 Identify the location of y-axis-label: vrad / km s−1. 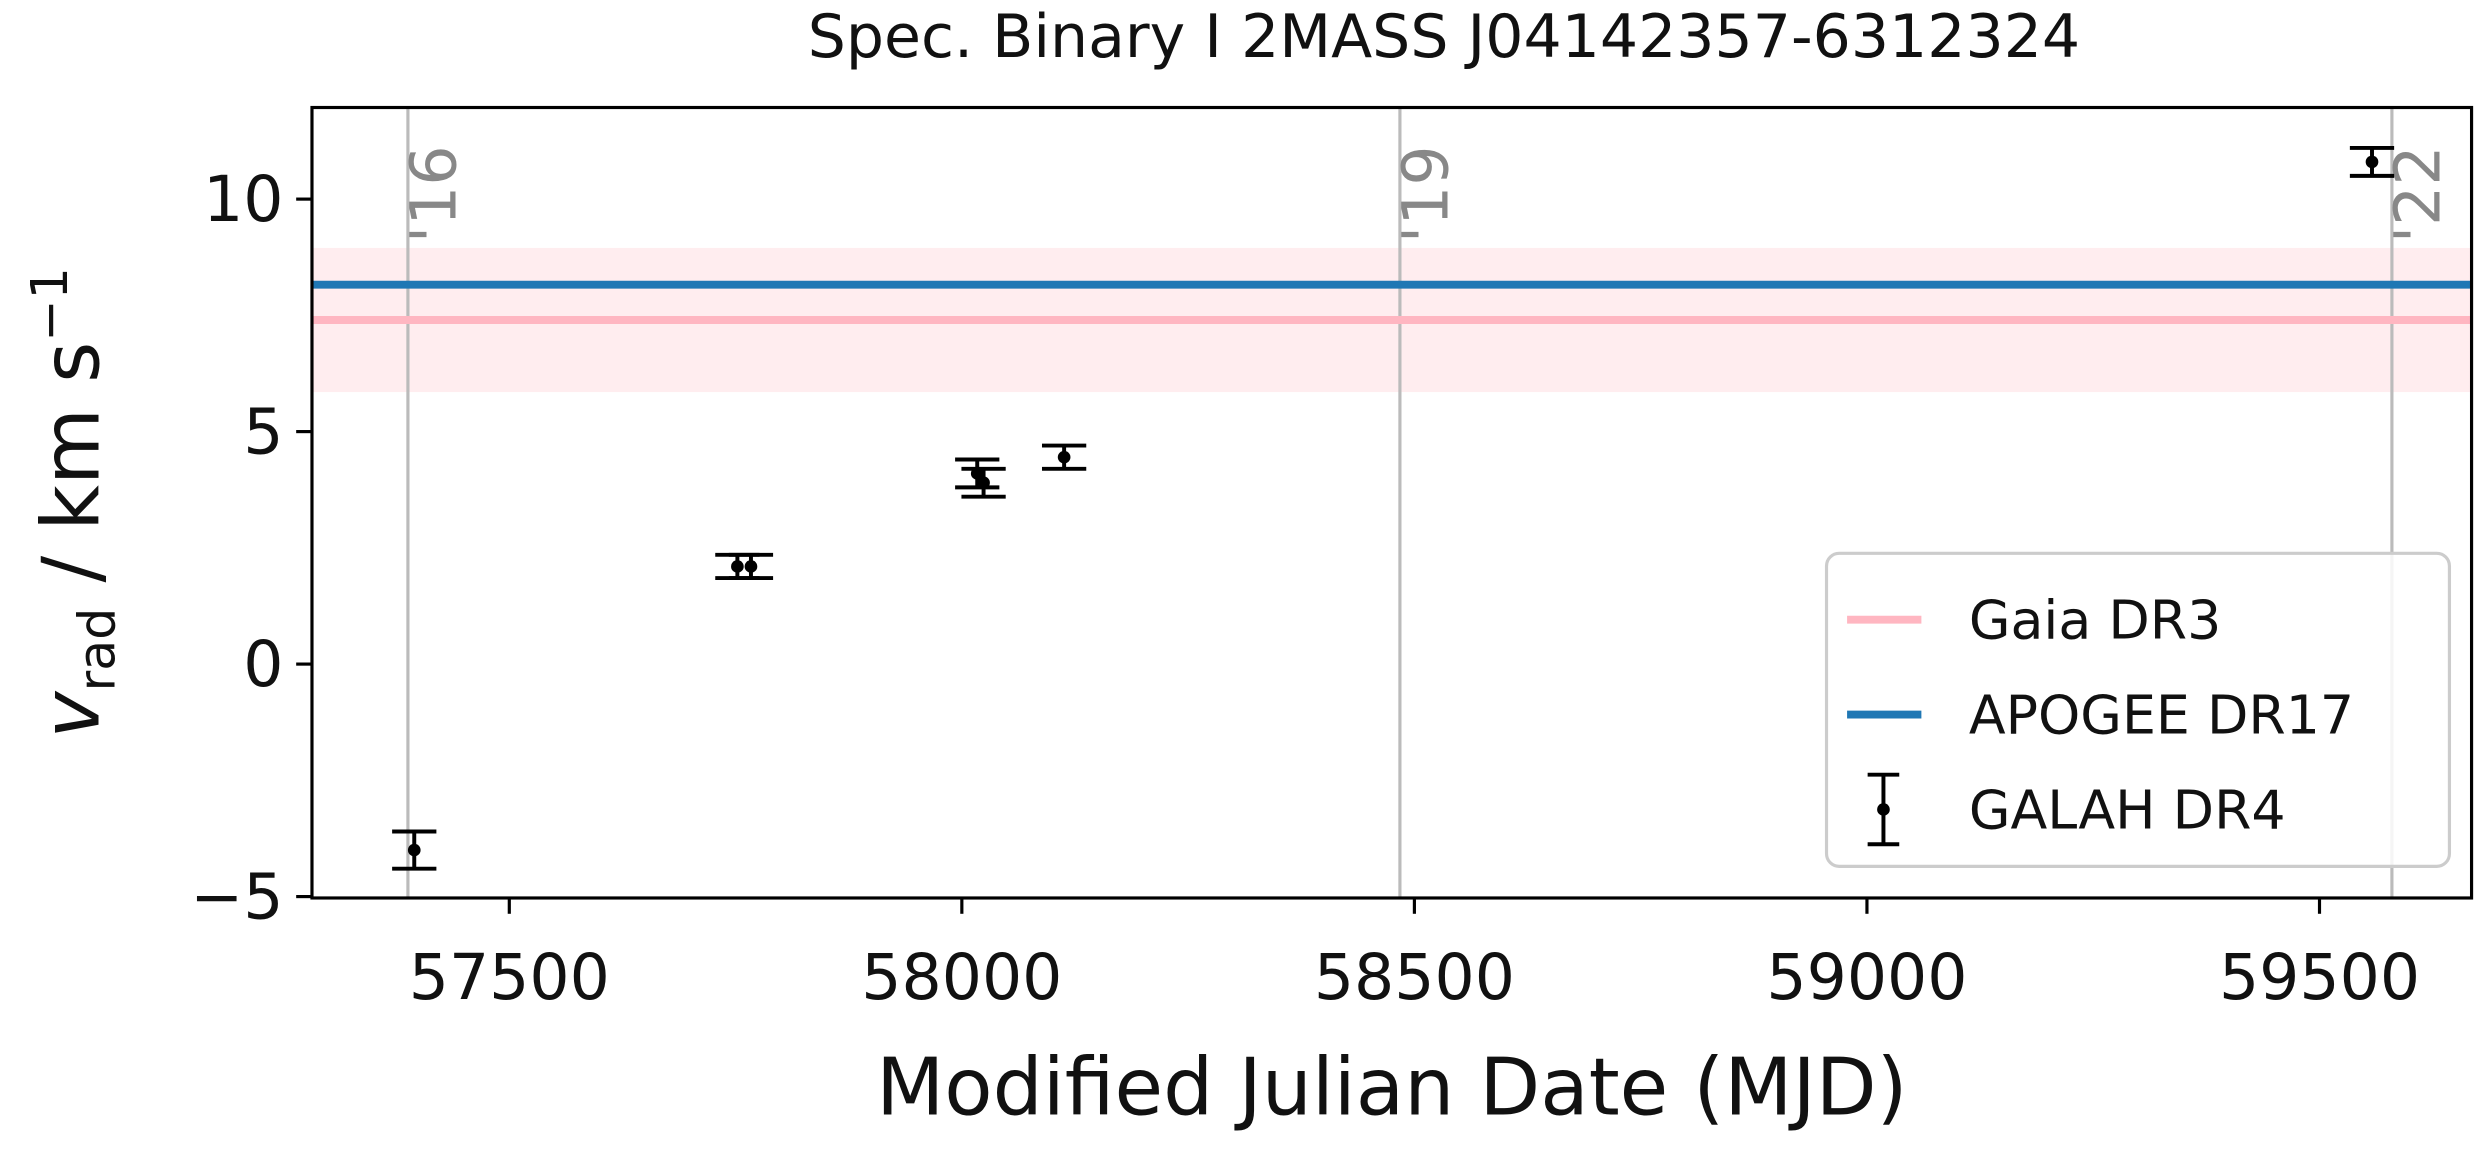
(73, 502).